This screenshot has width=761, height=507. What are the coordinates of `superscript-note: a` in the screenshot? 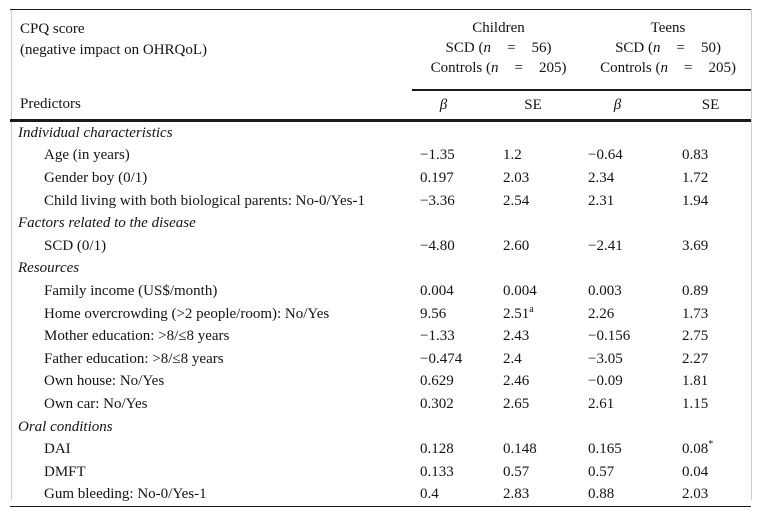 It's located at (531, 309).